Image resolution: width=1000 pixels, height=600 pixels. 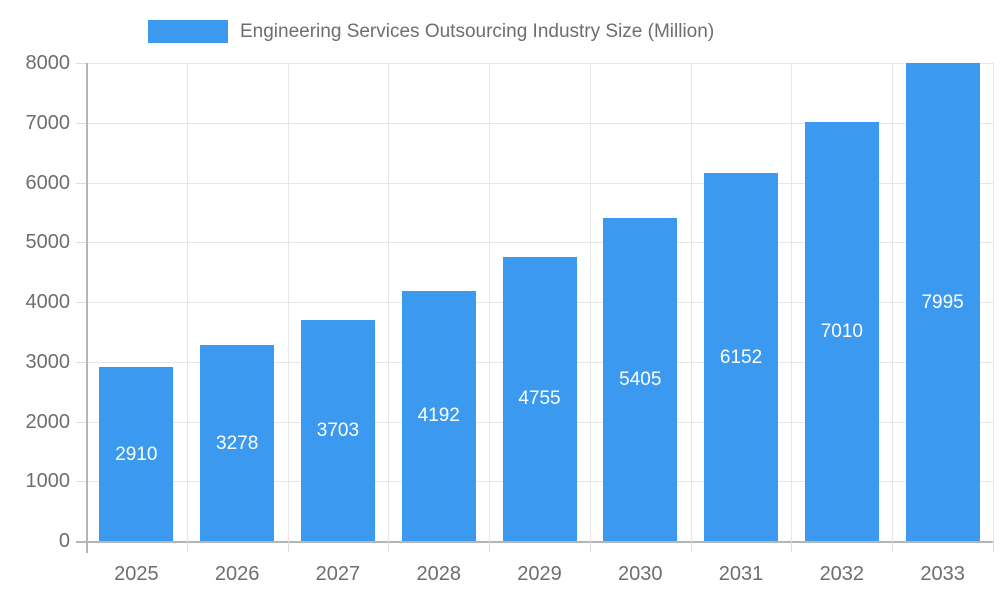 I want to click on y-tick-label: 8000, so click(x=48, y=63).